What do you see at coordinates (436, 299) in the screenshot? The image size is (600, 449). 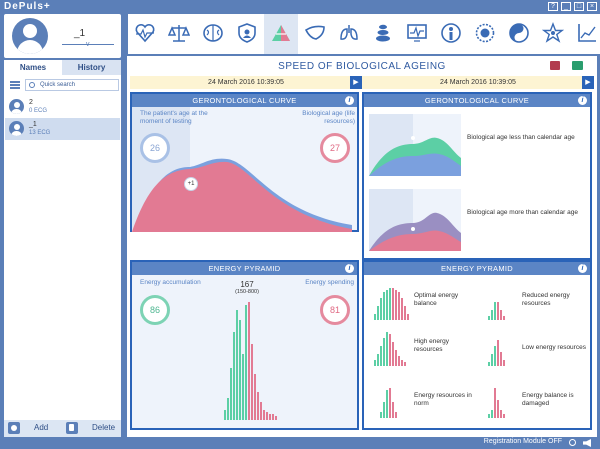 I see `legend-optimal: Optimal energy balance` at bounding box center [436, 299].